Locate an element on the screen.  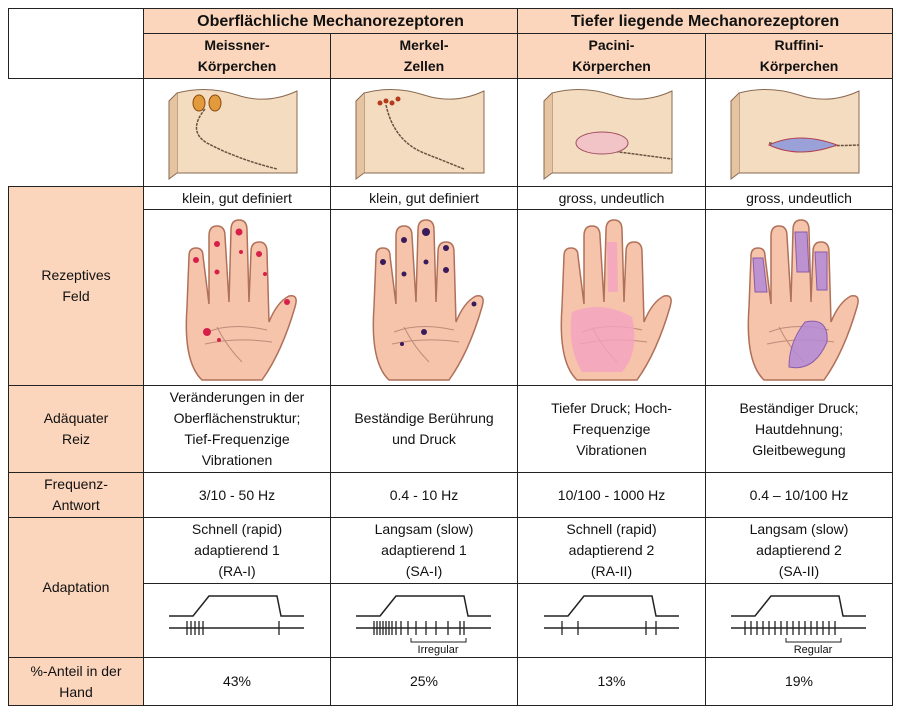
share: 43% is located at coordinates (237, 681).